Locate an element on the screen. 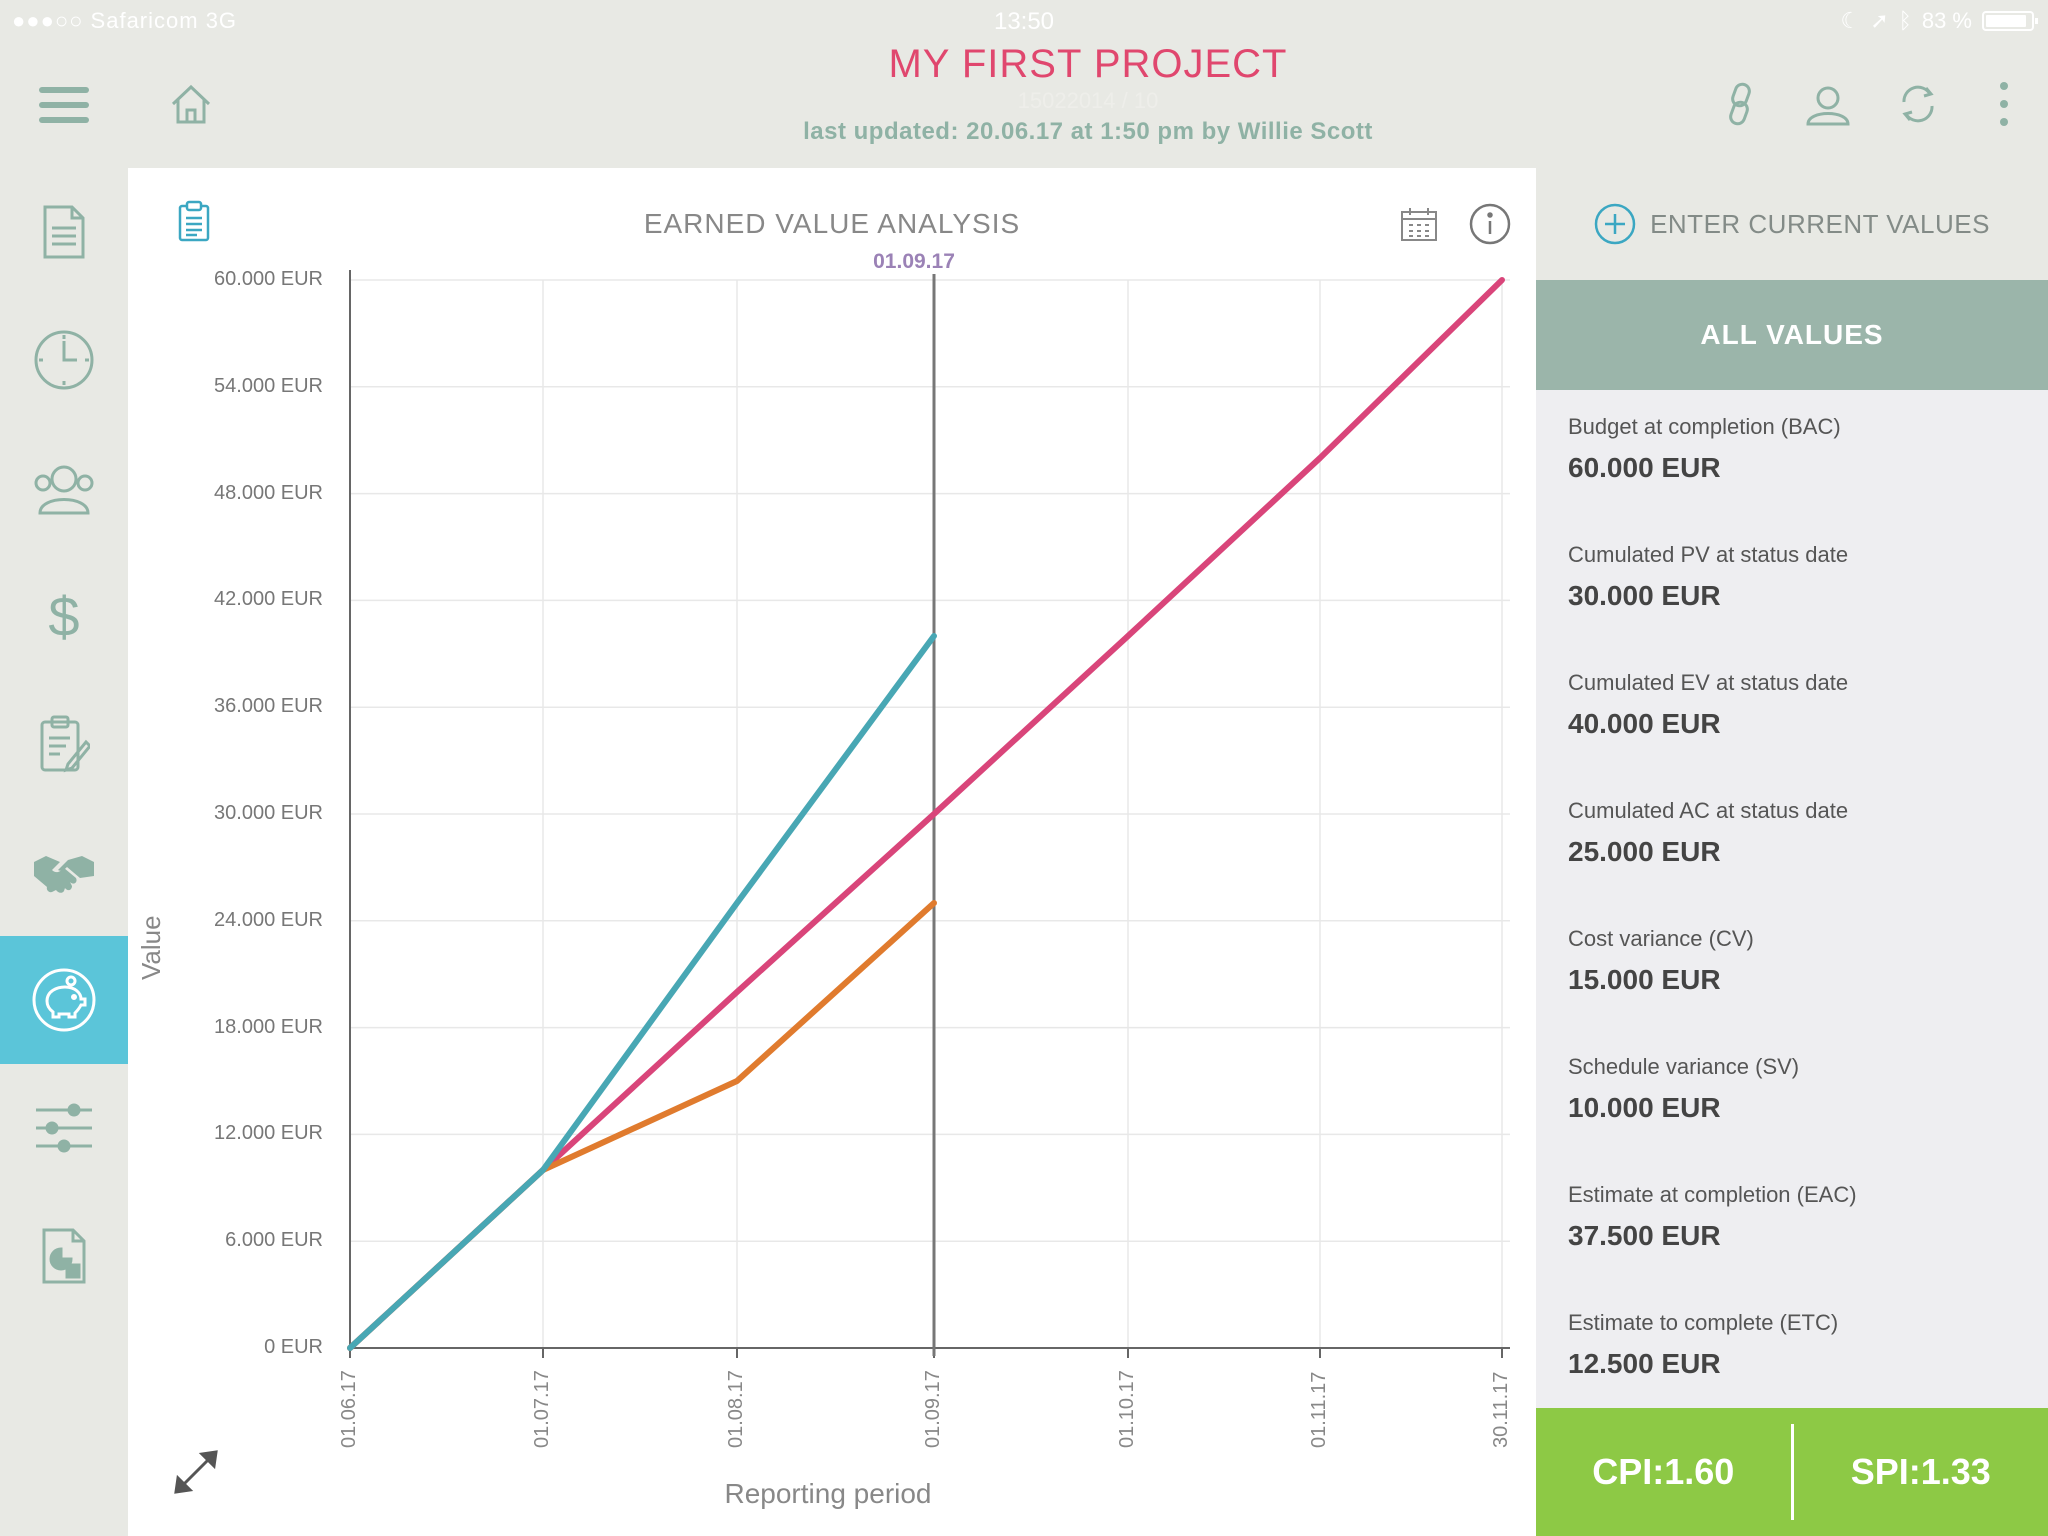  team-button is located at coordinates (1828, 104).